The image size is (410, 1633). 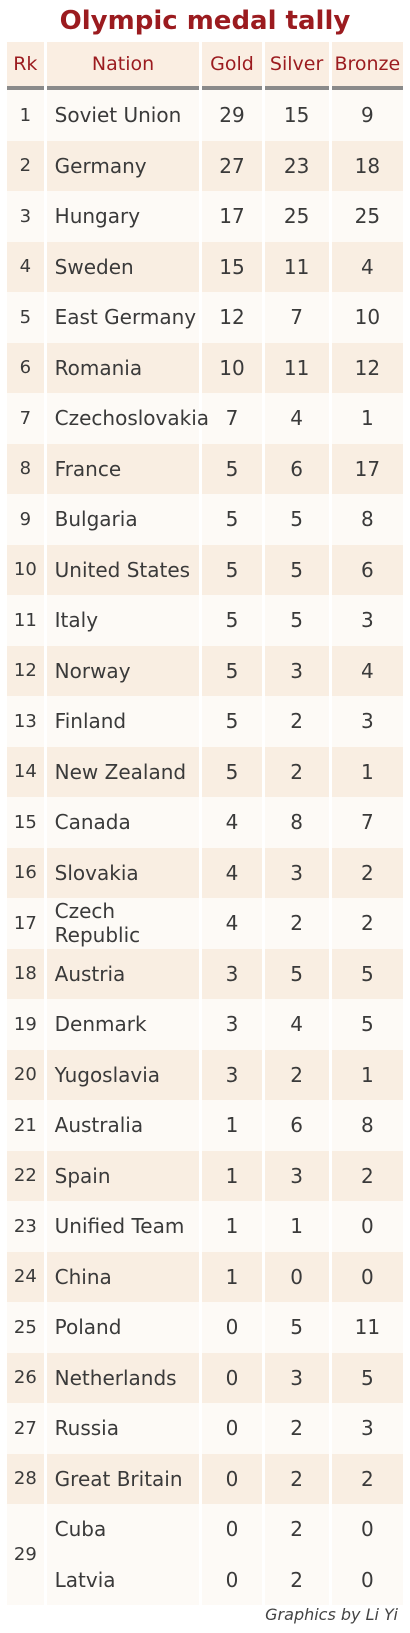 What do you see at coordinates (25, 66) in the screenshot?
I see `header-rank: Rk` at bounding box center [25, 66].